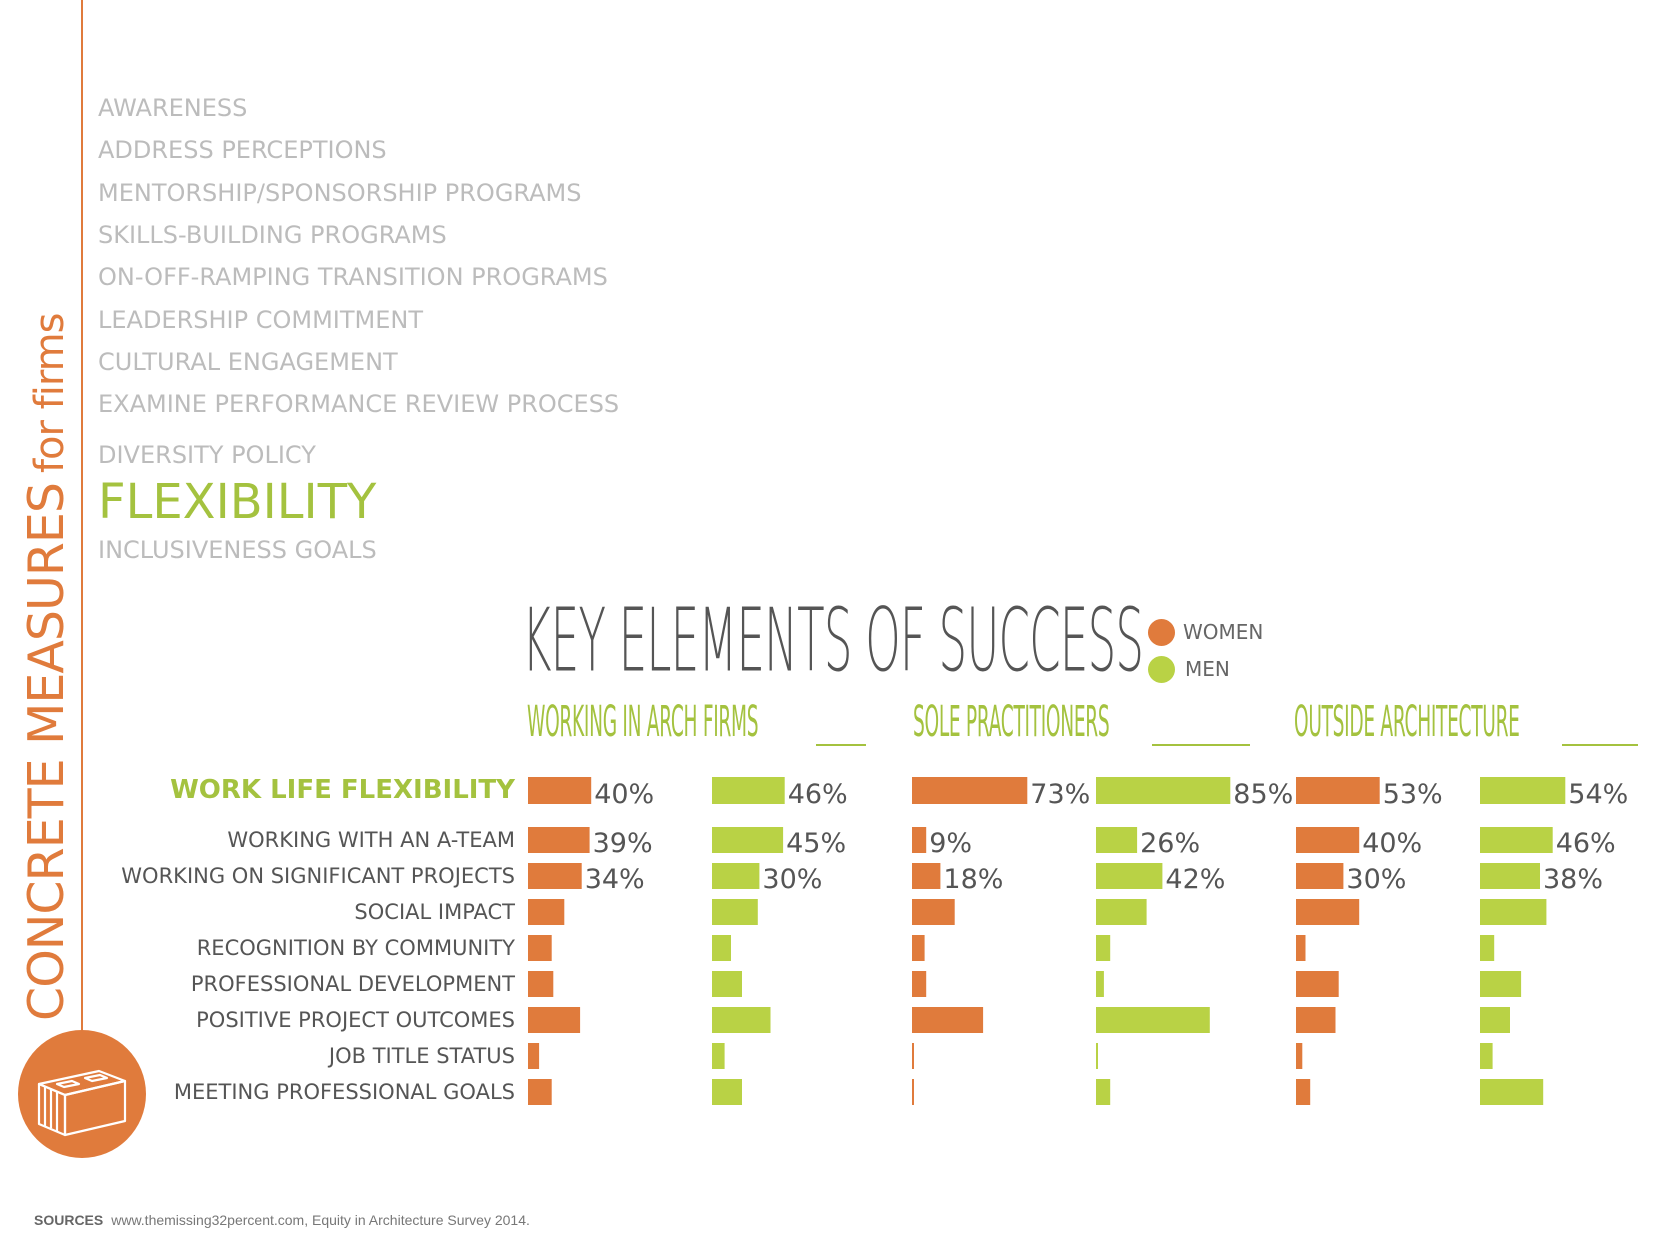 The height and width of the screenshot is (1250, 1667). Describe the element at coordinates (615, 879) in the screenshot. I see `bar-value-label: 34%` at that location.